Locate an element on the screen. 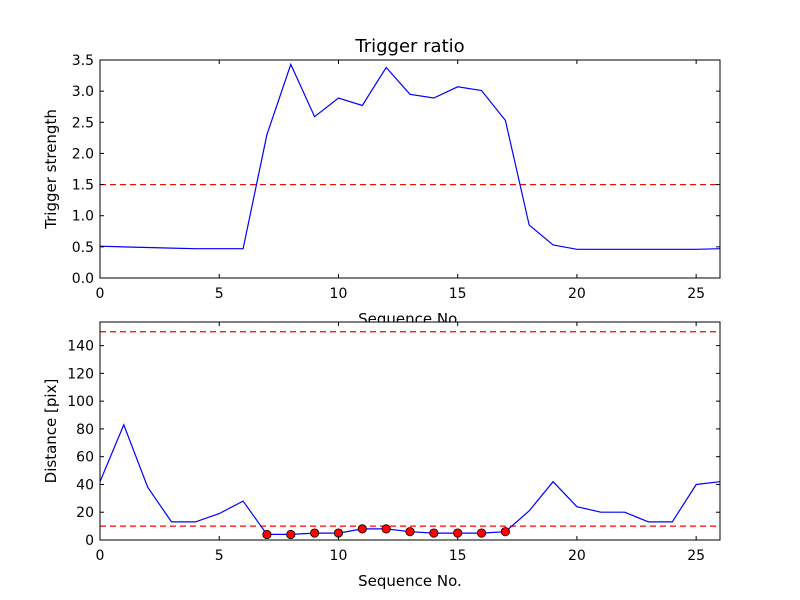 The height and width of the screenshot is (600, 800). y-tick-label: 60 is located at coordinates (85, 458).